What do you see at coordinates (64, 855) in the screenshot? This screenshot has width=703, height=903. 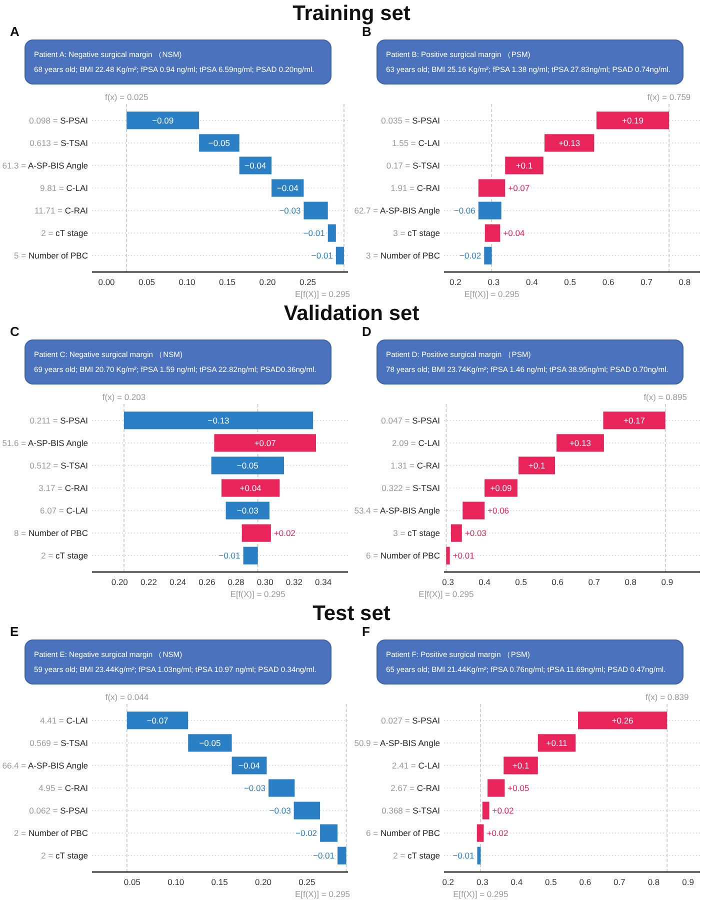 I see `y-tick-label: 2 = cT stage` at bounding box center [64, 855].